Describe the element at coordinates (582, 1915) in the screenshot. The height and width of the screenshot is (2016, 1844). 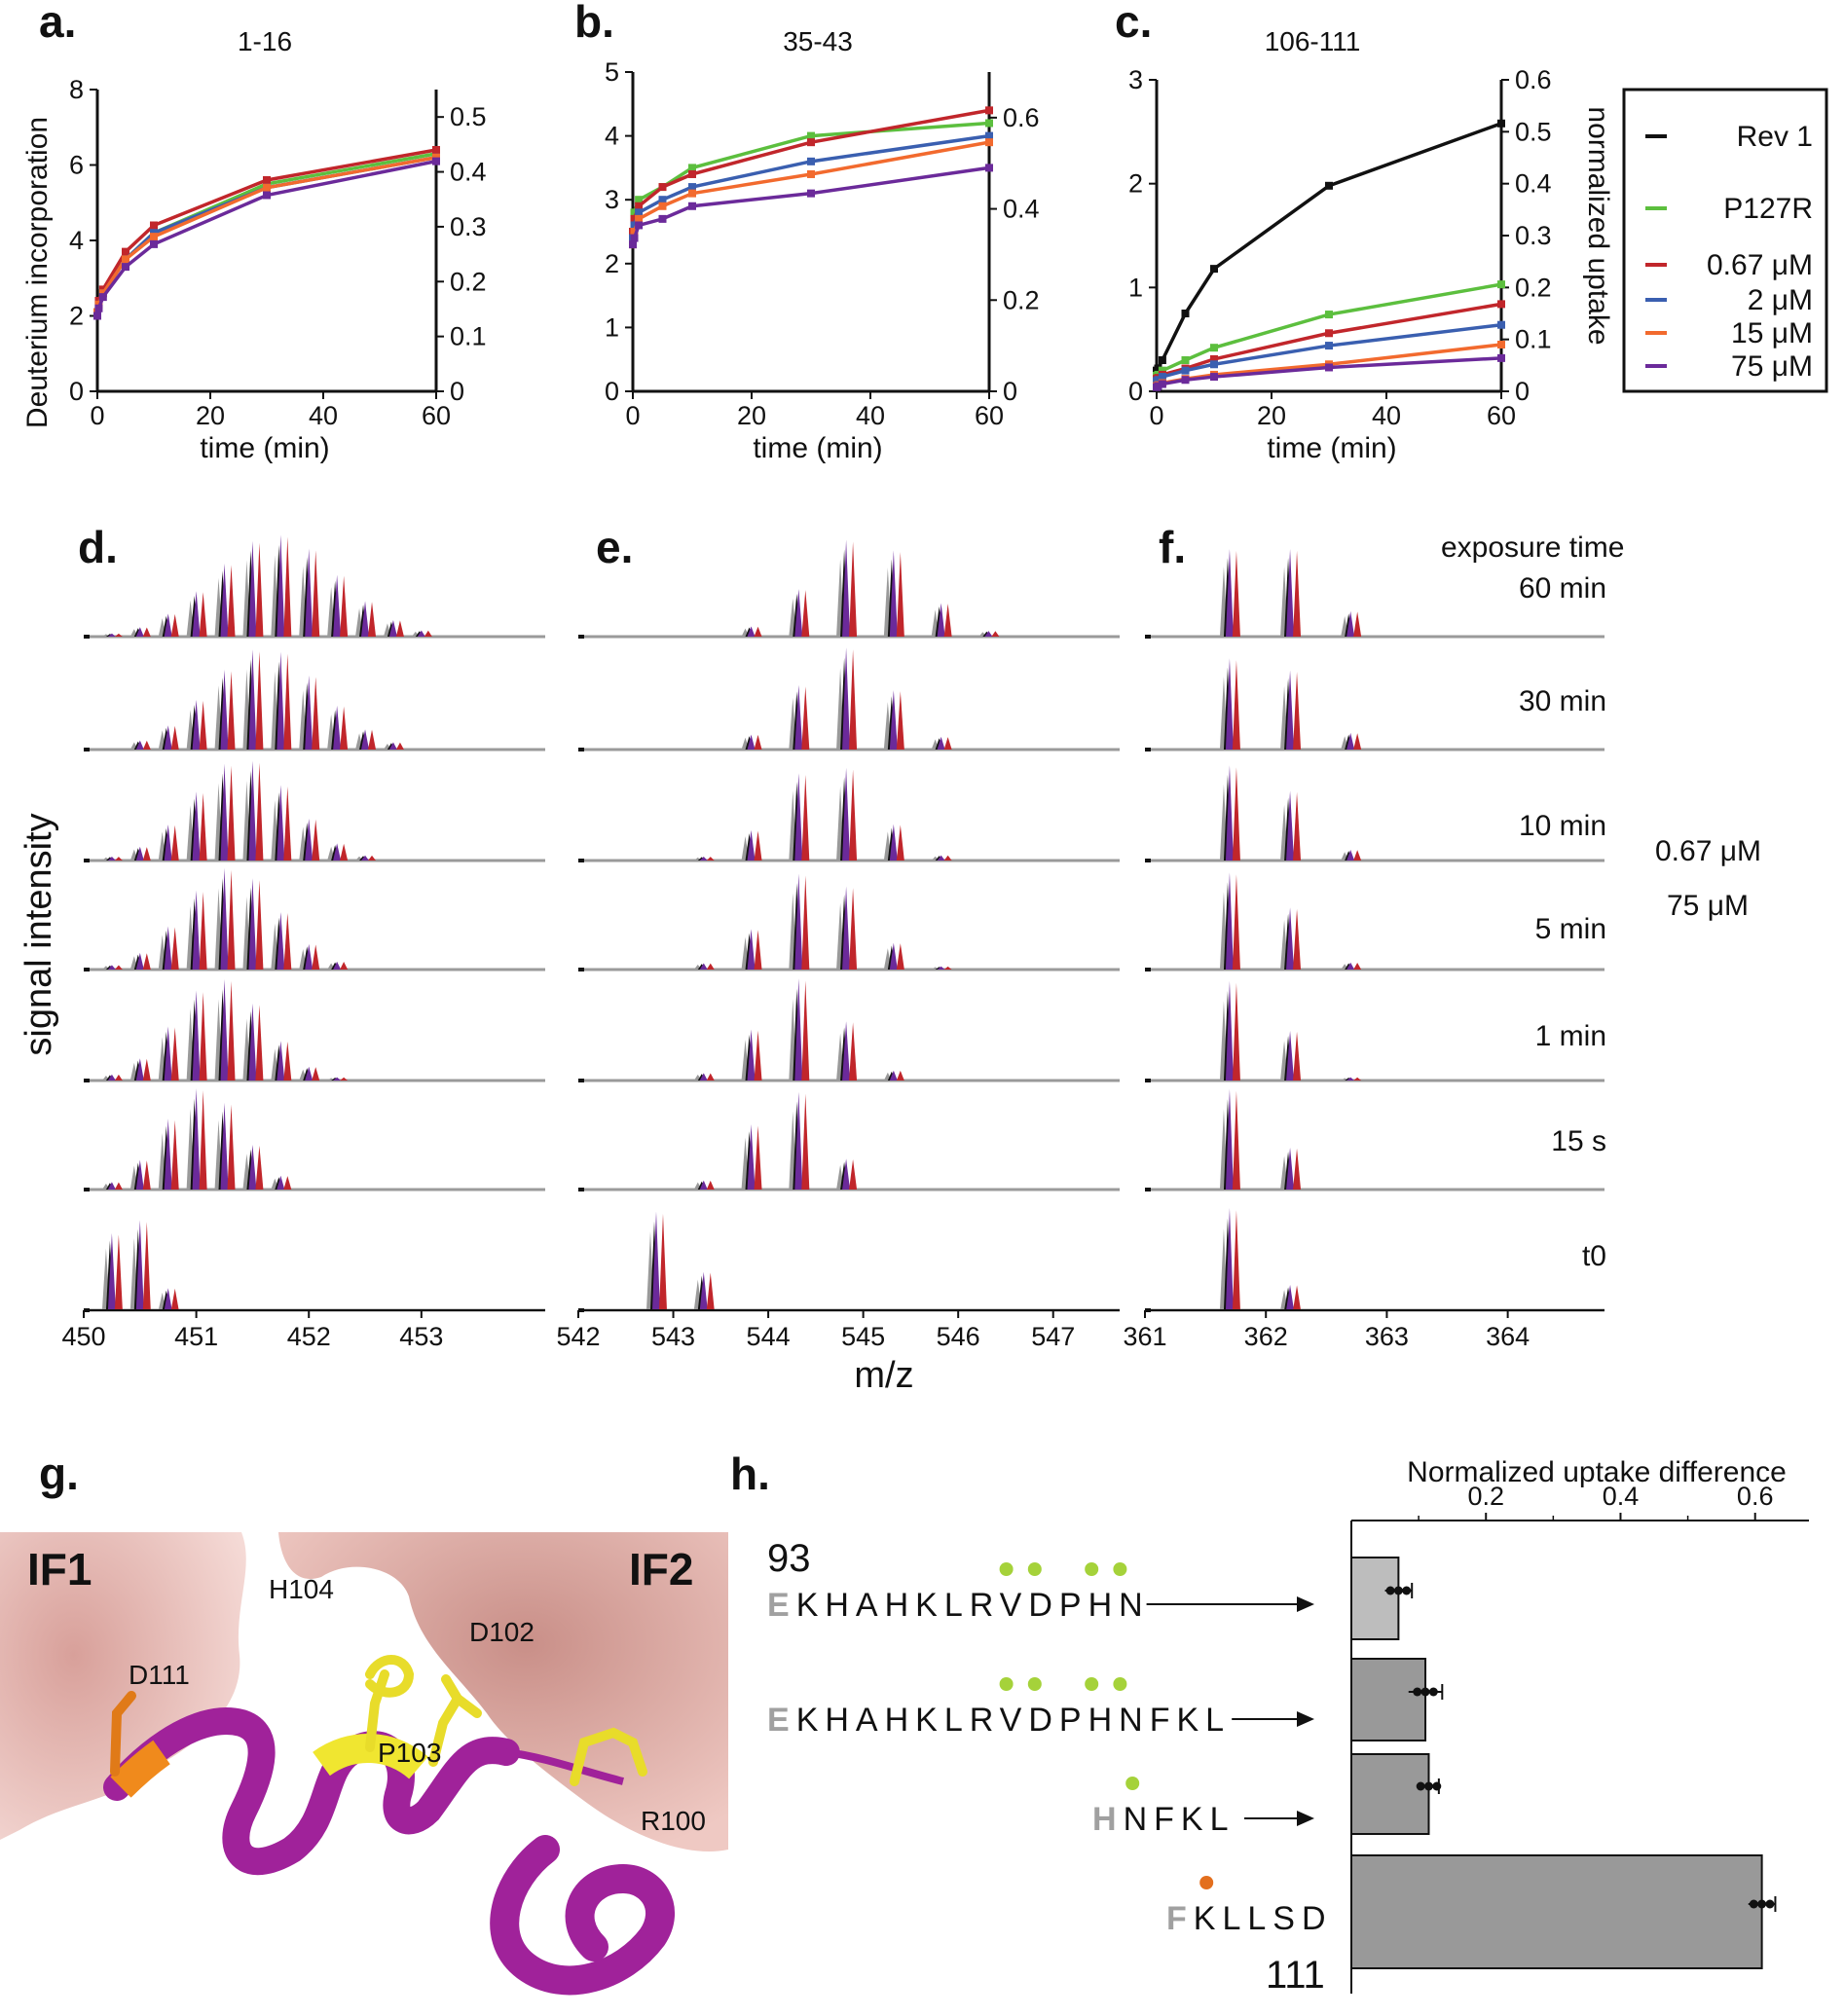
I see `helix-ribbon-lower` at that location.